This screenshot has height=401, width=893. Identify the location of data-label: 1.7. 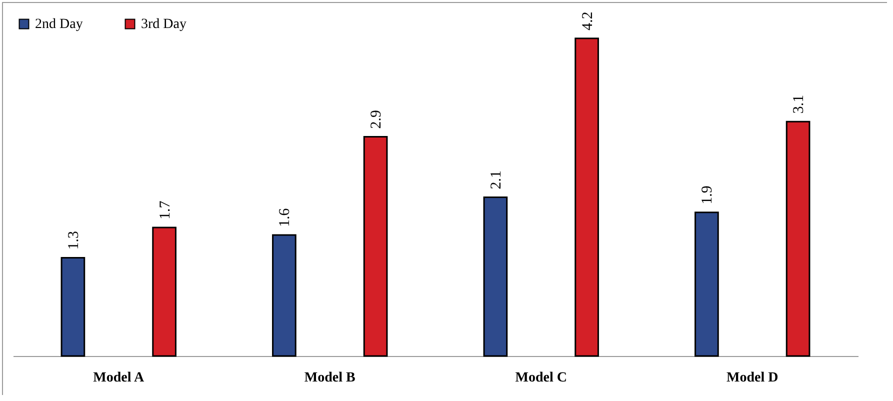
(165, 210).